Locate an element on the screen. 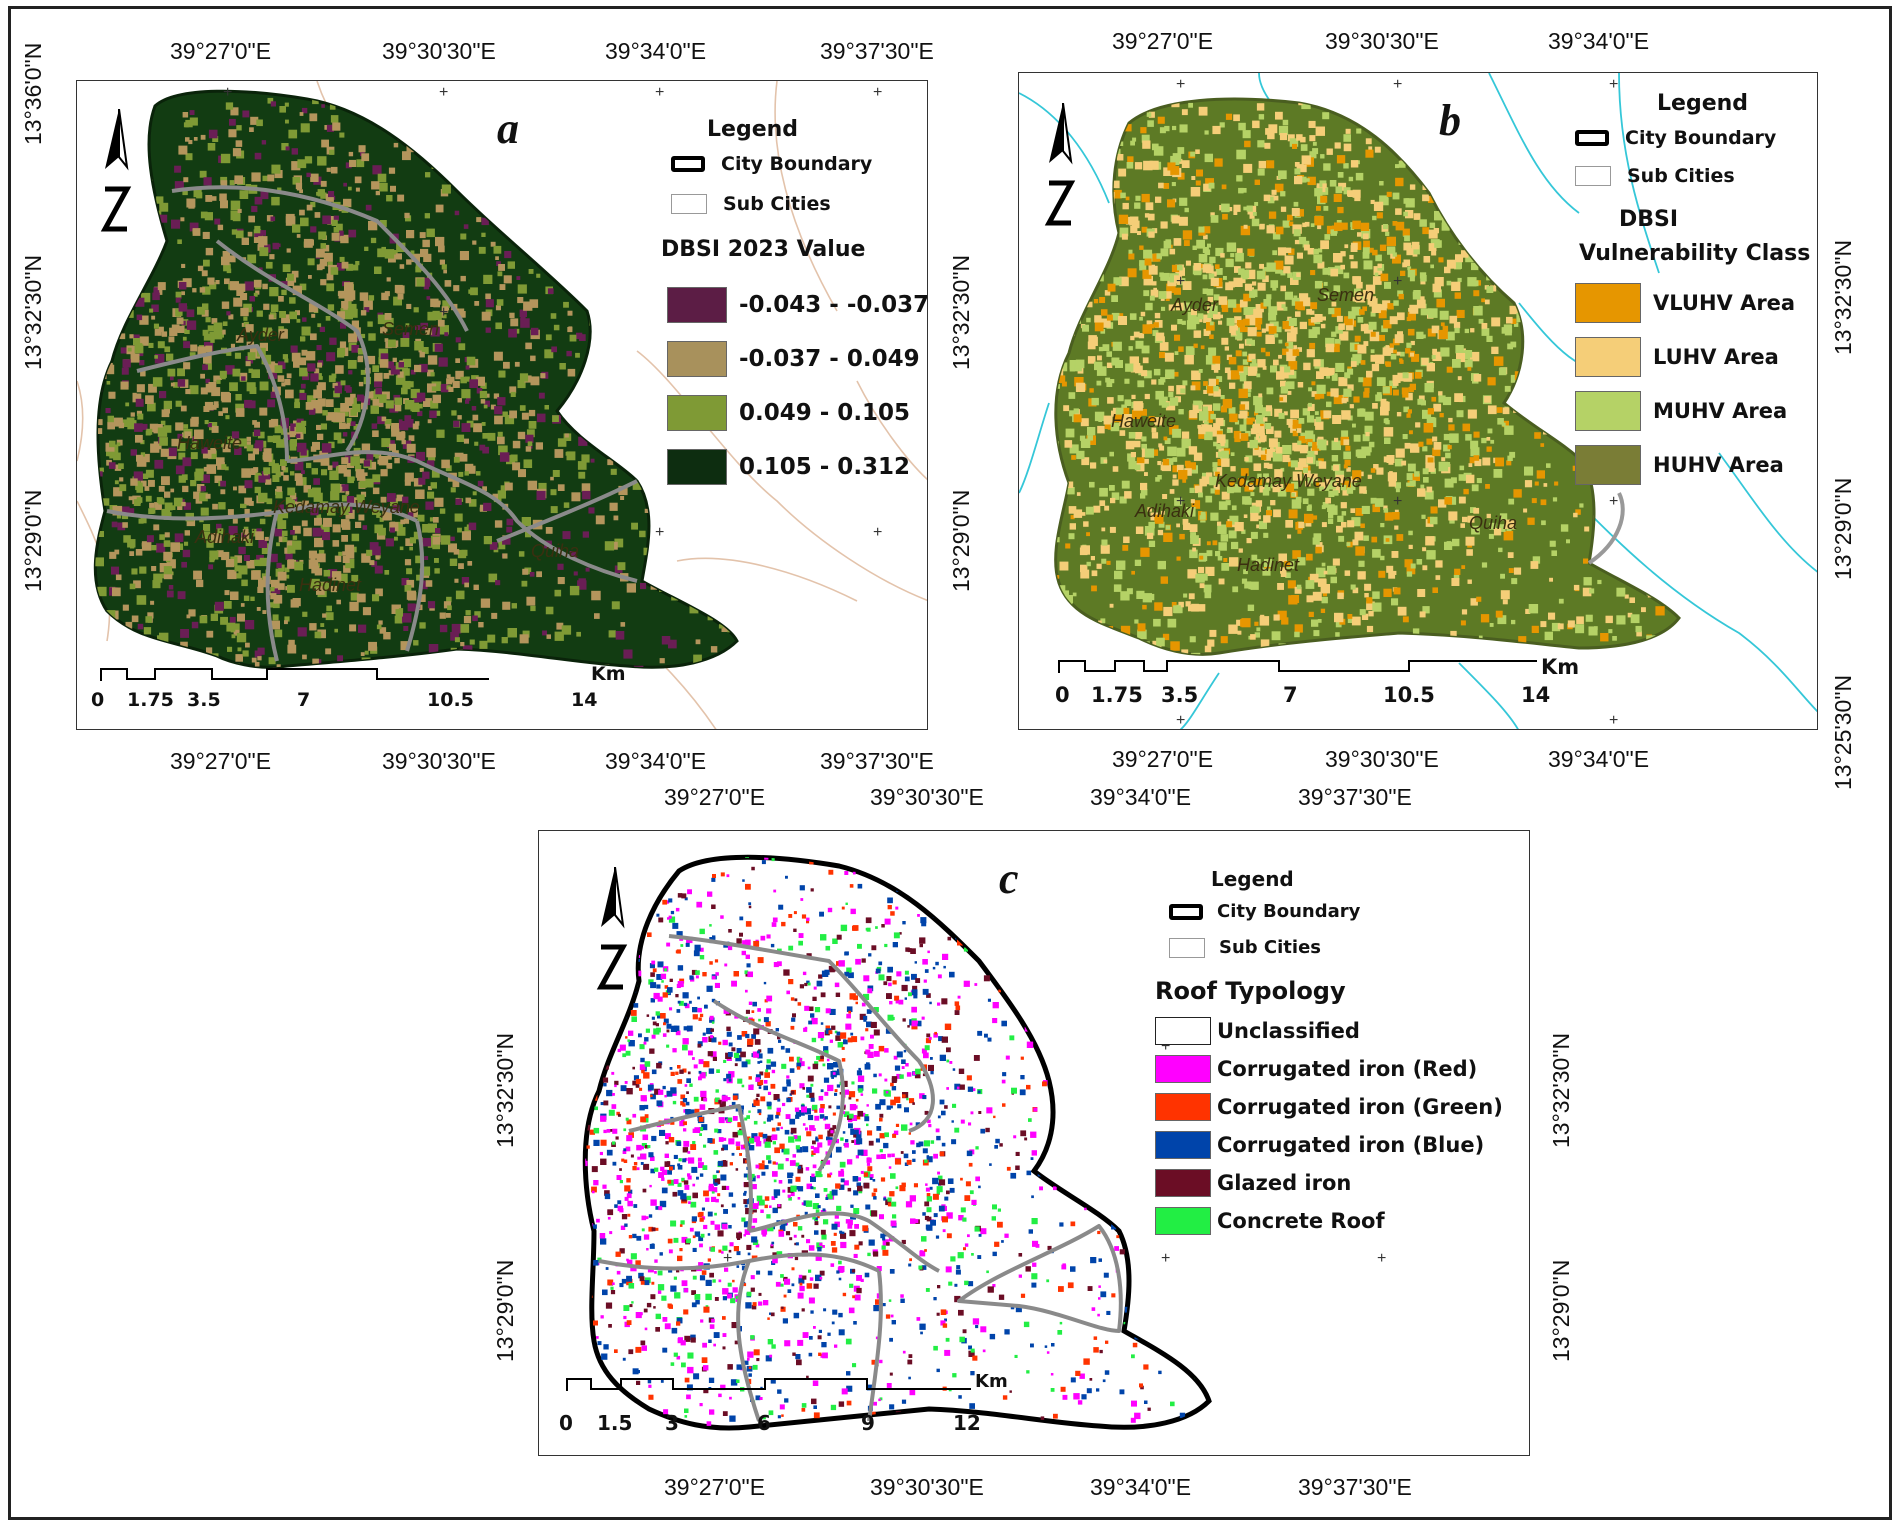 The width and height of the screenshot is (1902, 1530). a-boundary-symbol is located at coordinates (688, 164).